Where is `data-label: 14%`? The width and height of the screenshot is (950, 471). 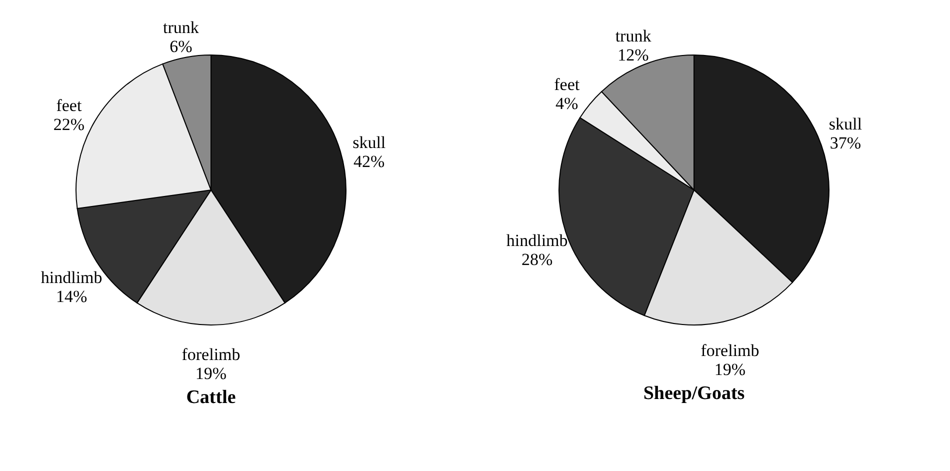 data-label: 14% is located at coordinates (72, 296).